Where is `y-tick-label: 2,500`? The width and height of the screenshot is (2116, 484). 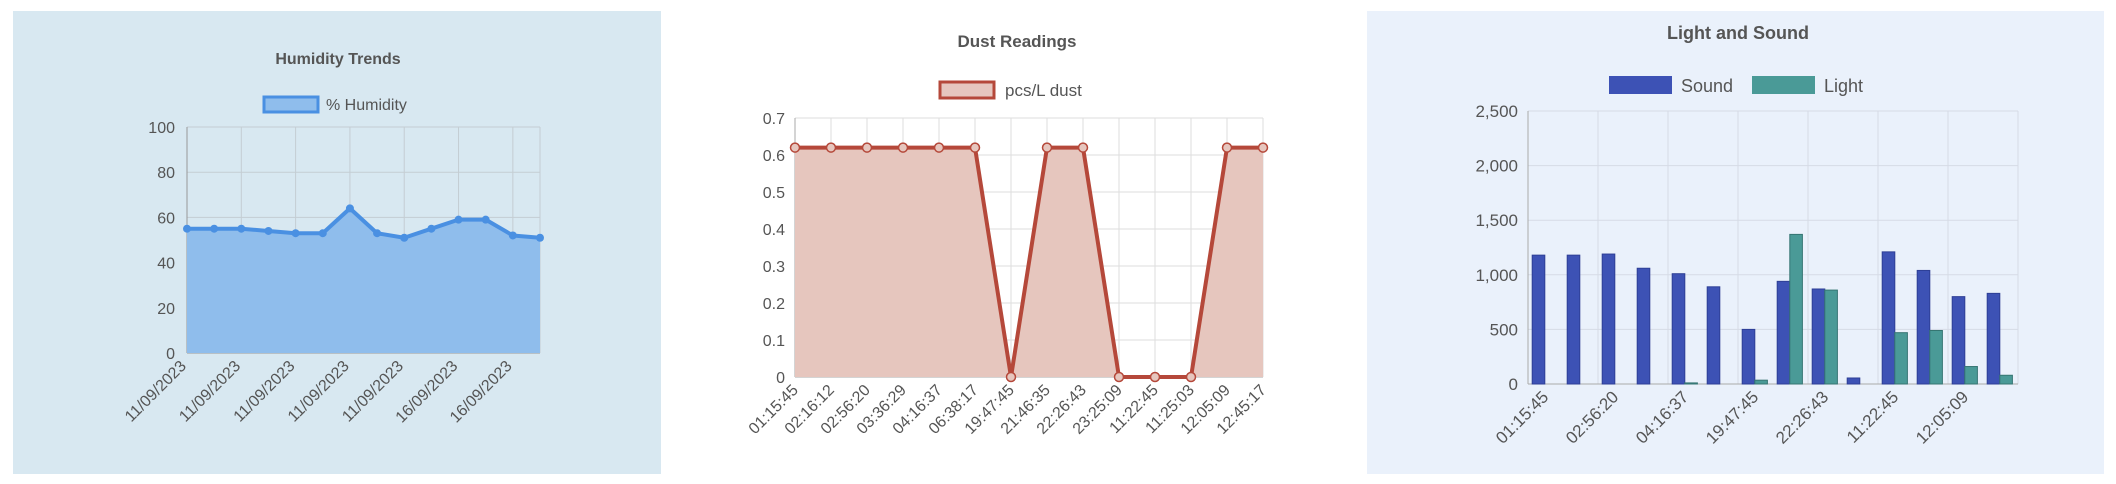
y-tick-label: 2,500 is located at coordinates (1496, 111).